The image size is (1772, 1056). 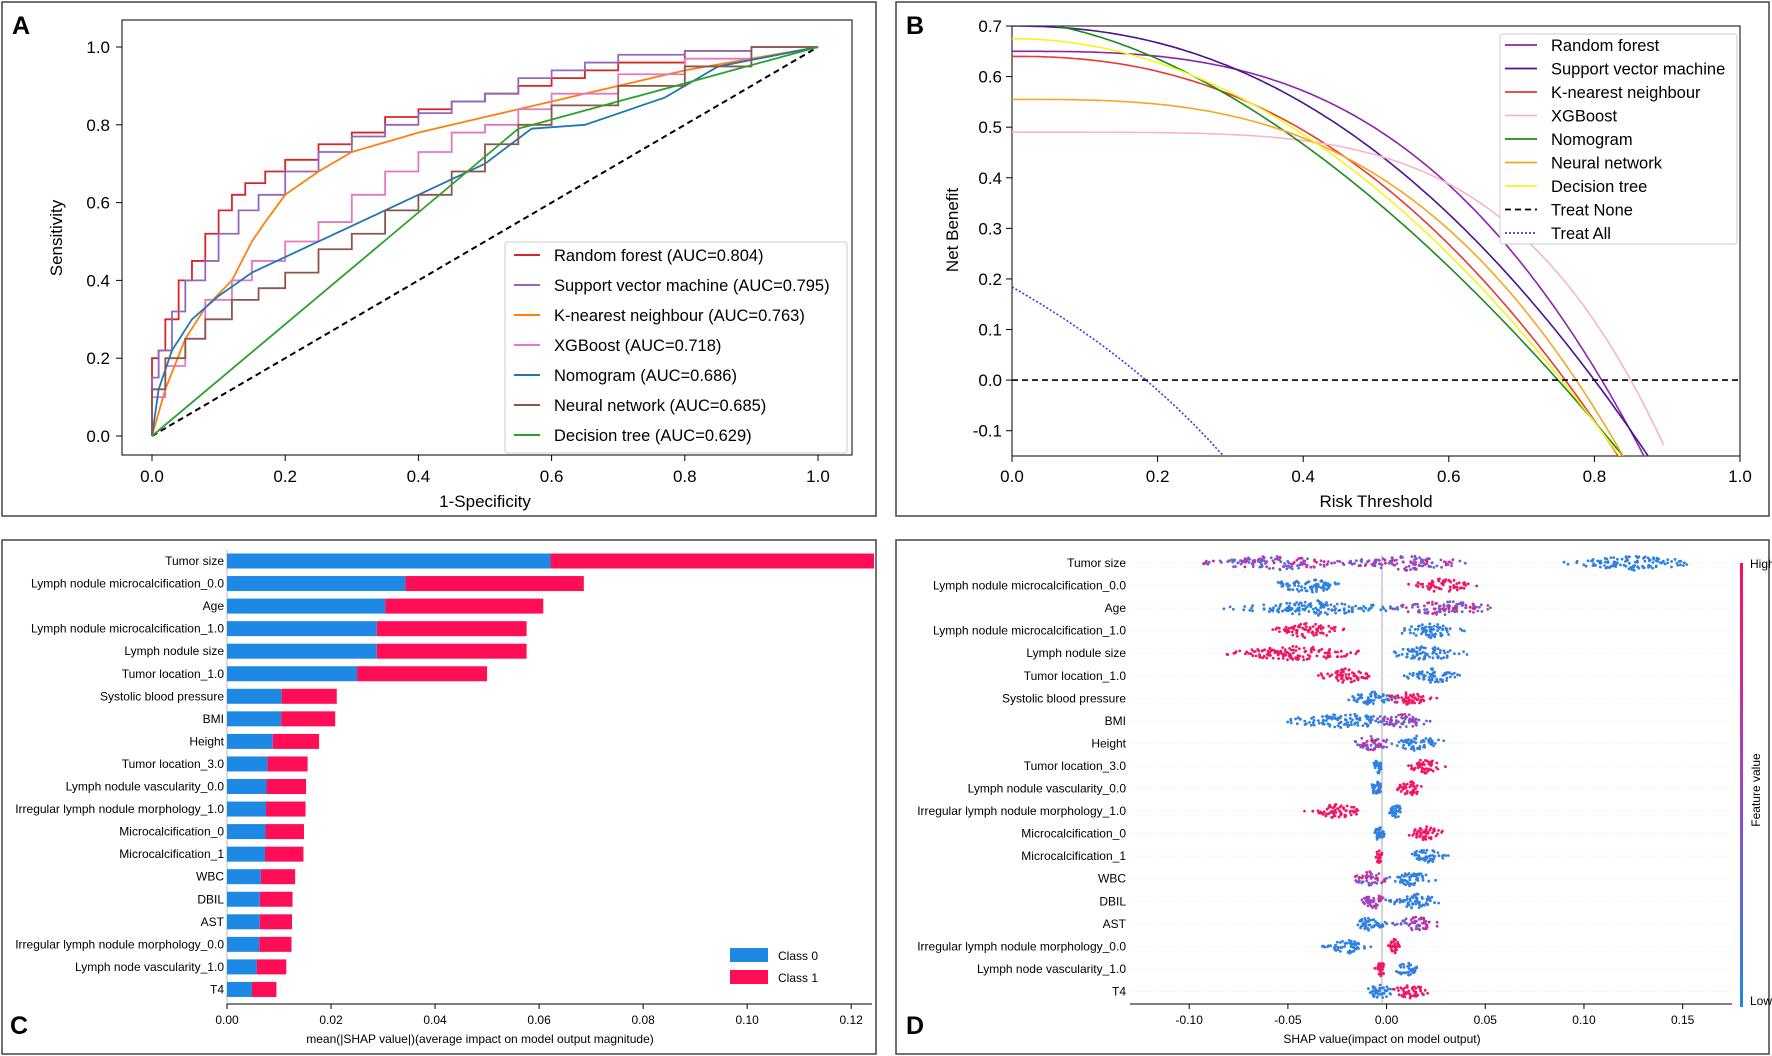 What do you see at coordinates (214, 606) in the screenshot?
I see `shap-bar-feature-label: Age` at bounding box center [214, 606].